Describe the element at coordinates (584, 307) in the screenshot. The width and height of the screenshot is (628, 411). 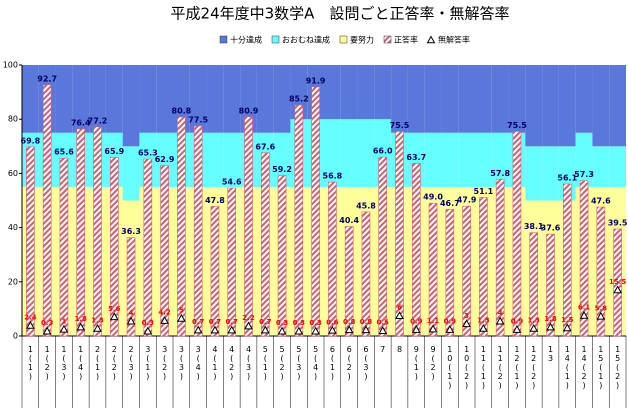
I see `marker-value-label: 6.1` at that location.